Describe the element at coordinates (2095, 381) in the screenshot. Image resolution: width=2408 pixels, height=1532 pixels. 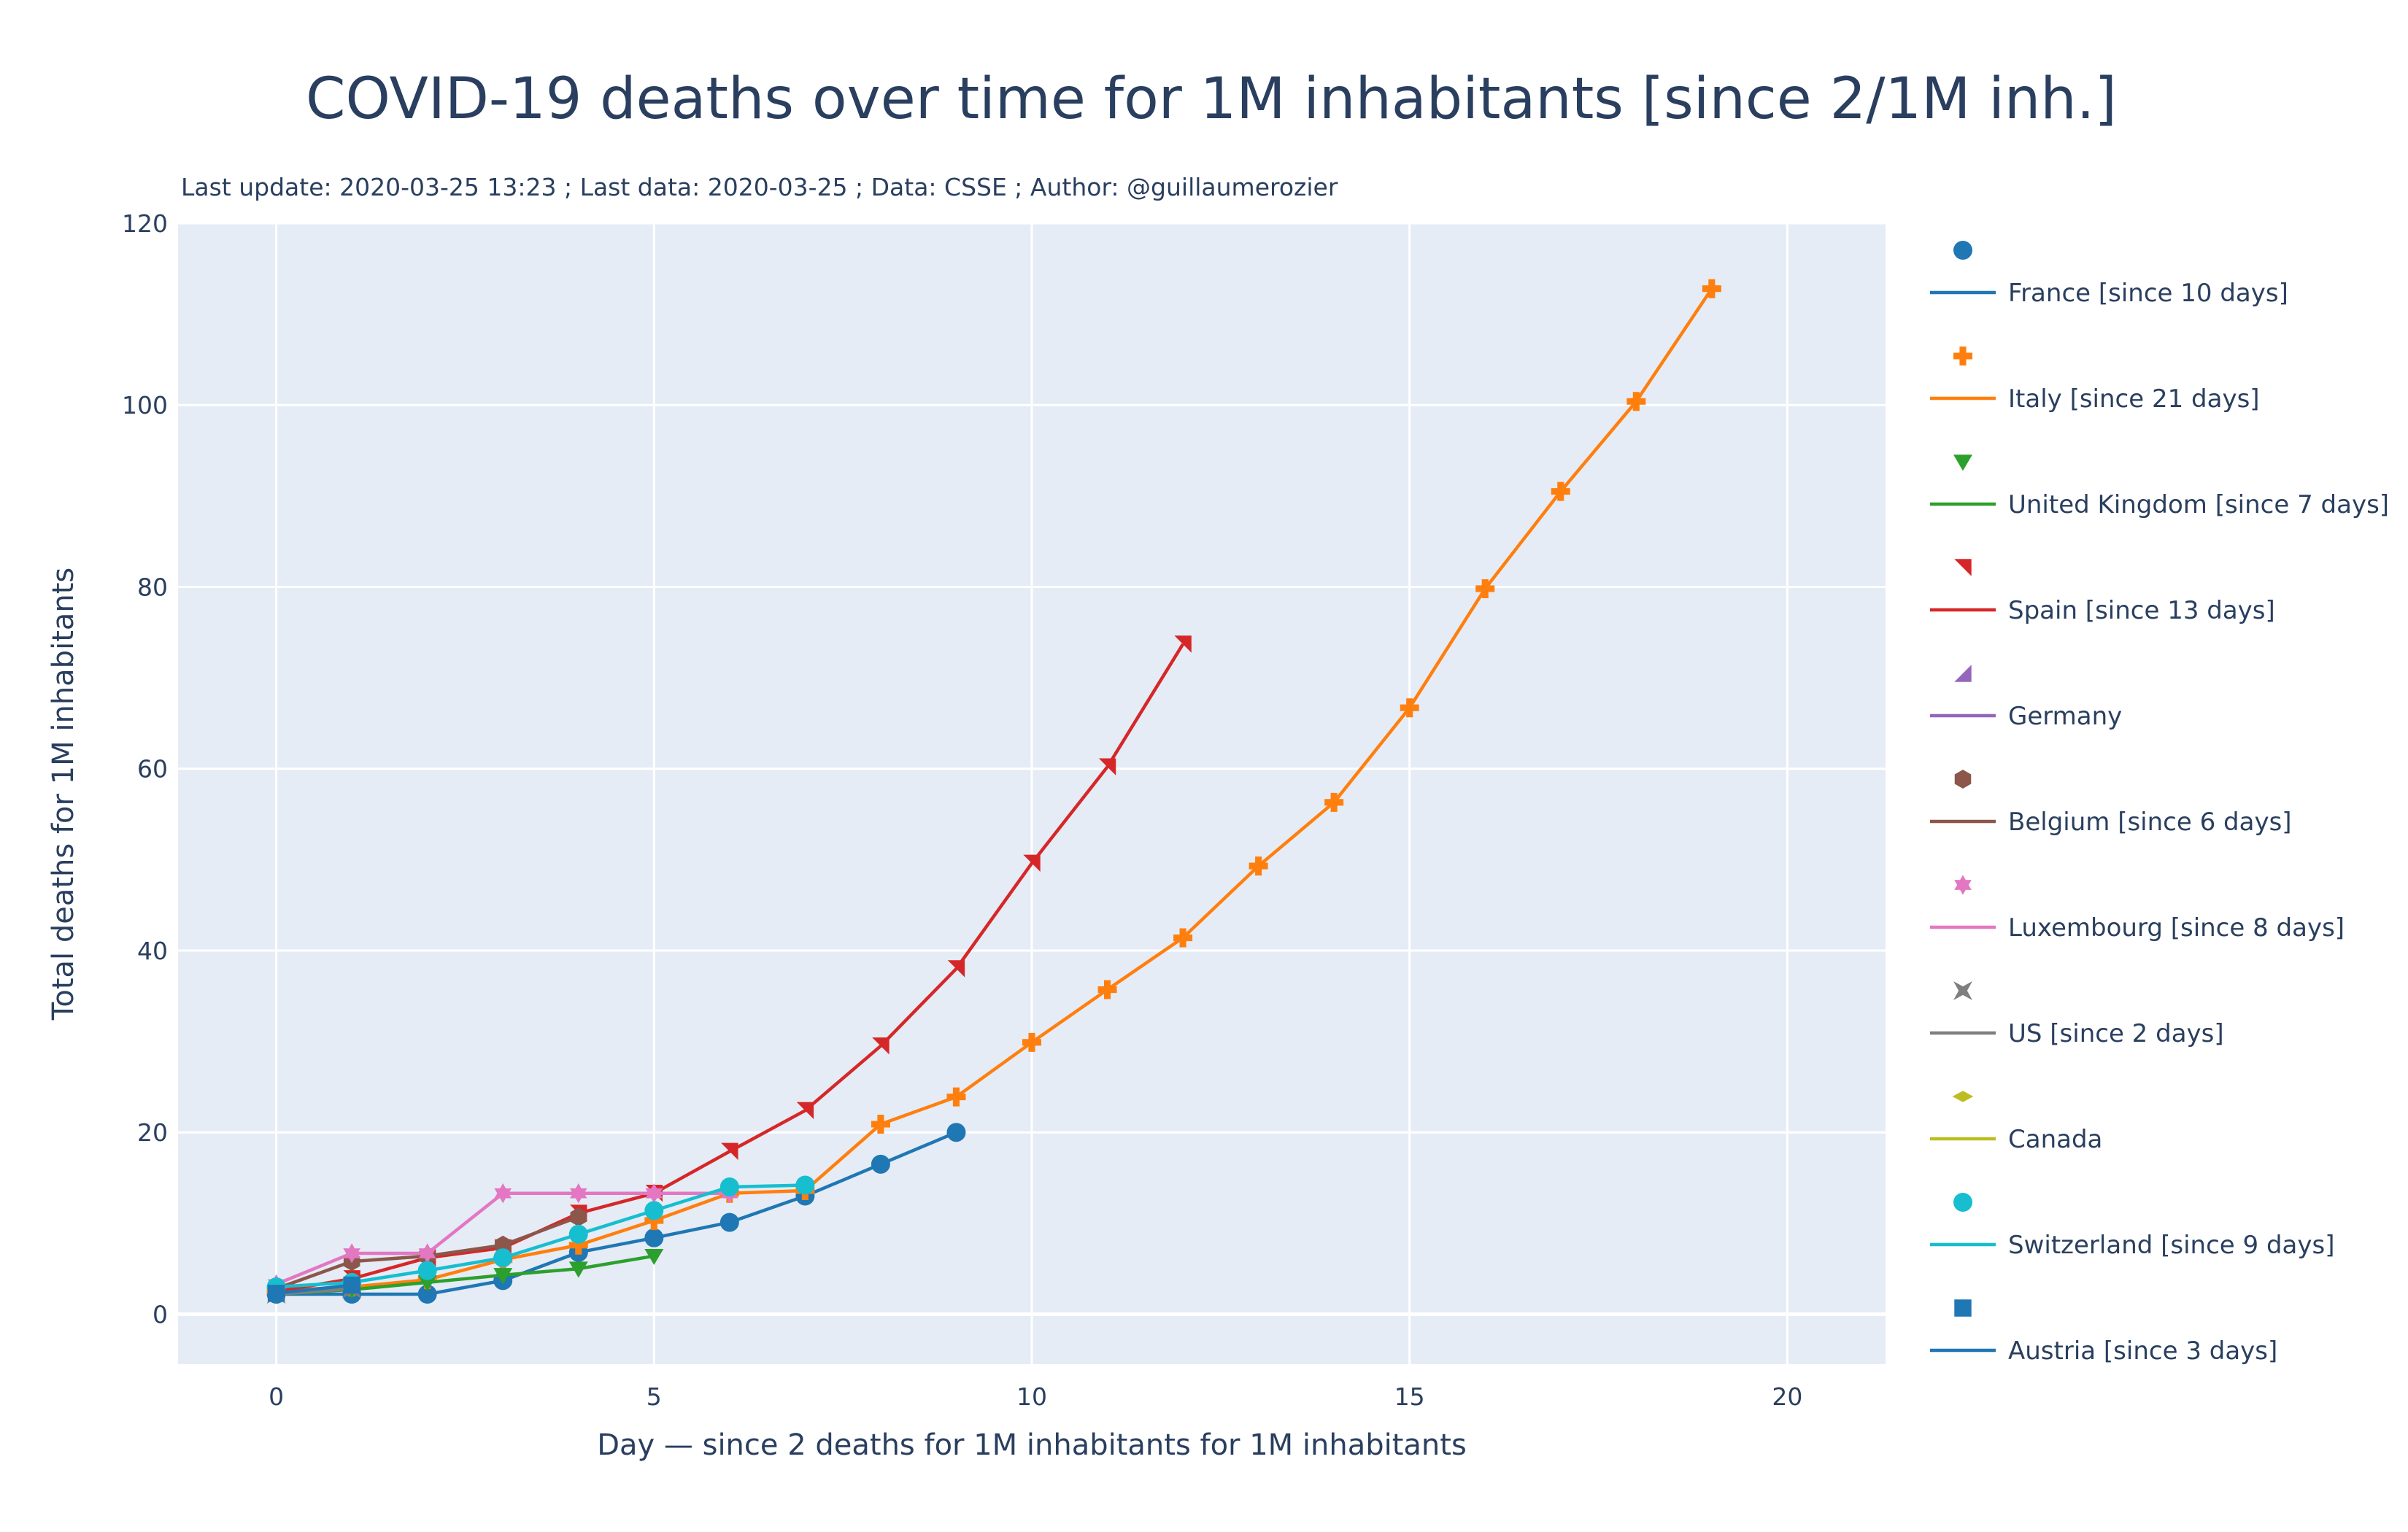
I see `legend-item: Italy [since 21 days]` at that location.